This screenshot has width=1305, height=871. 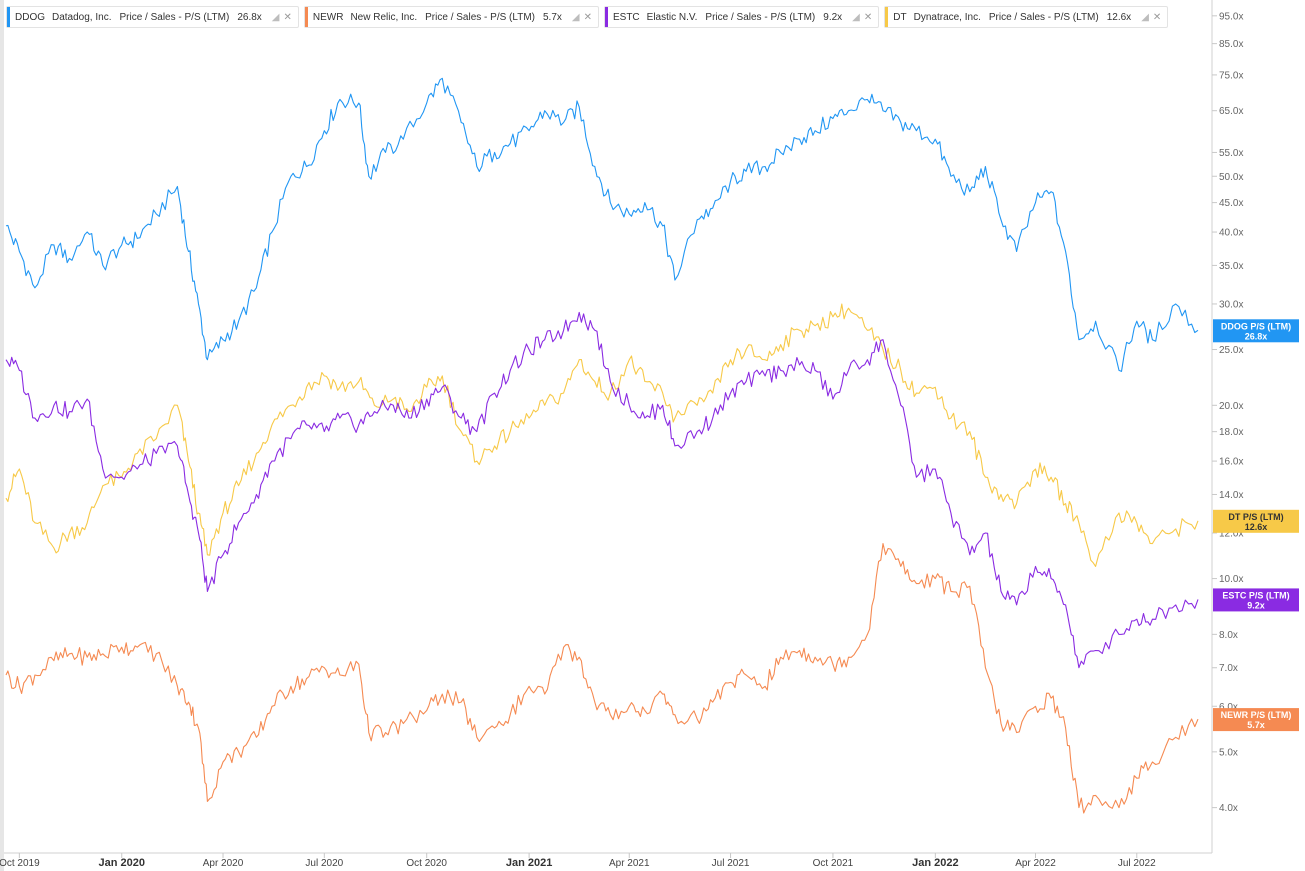 What do you see at coordinates (1231, 44) in the screenshot?
I see `y-tick-label: 85.0x` at bounding box center [1231, 44].